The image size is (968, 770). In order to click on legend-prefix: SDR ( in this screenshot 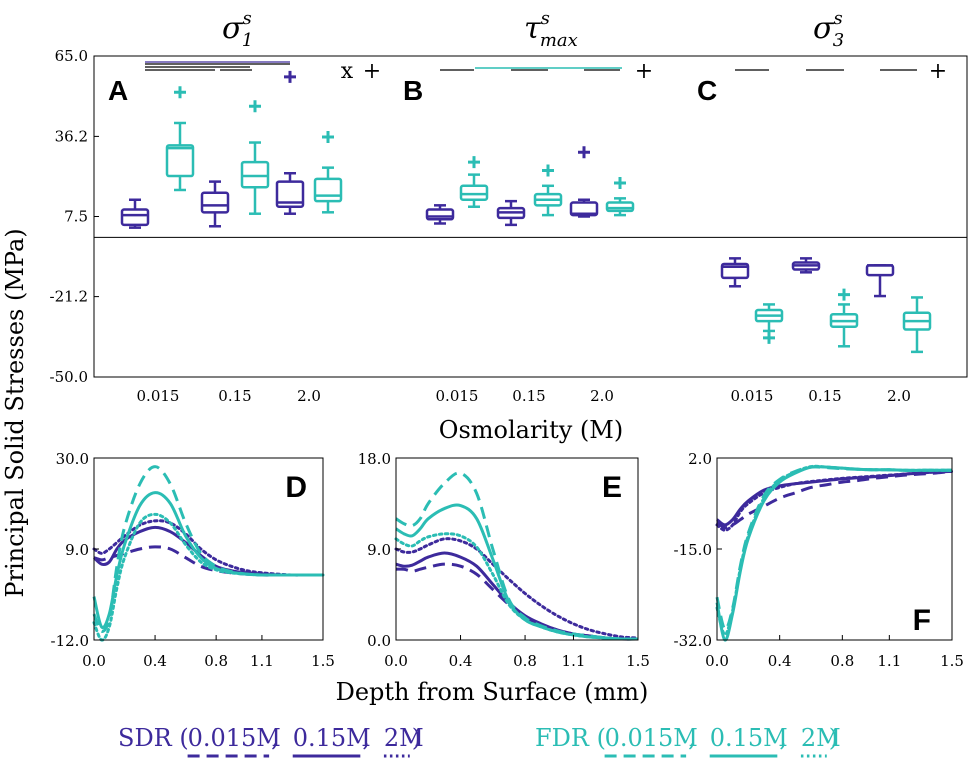, I will do `click(153, 738)`.